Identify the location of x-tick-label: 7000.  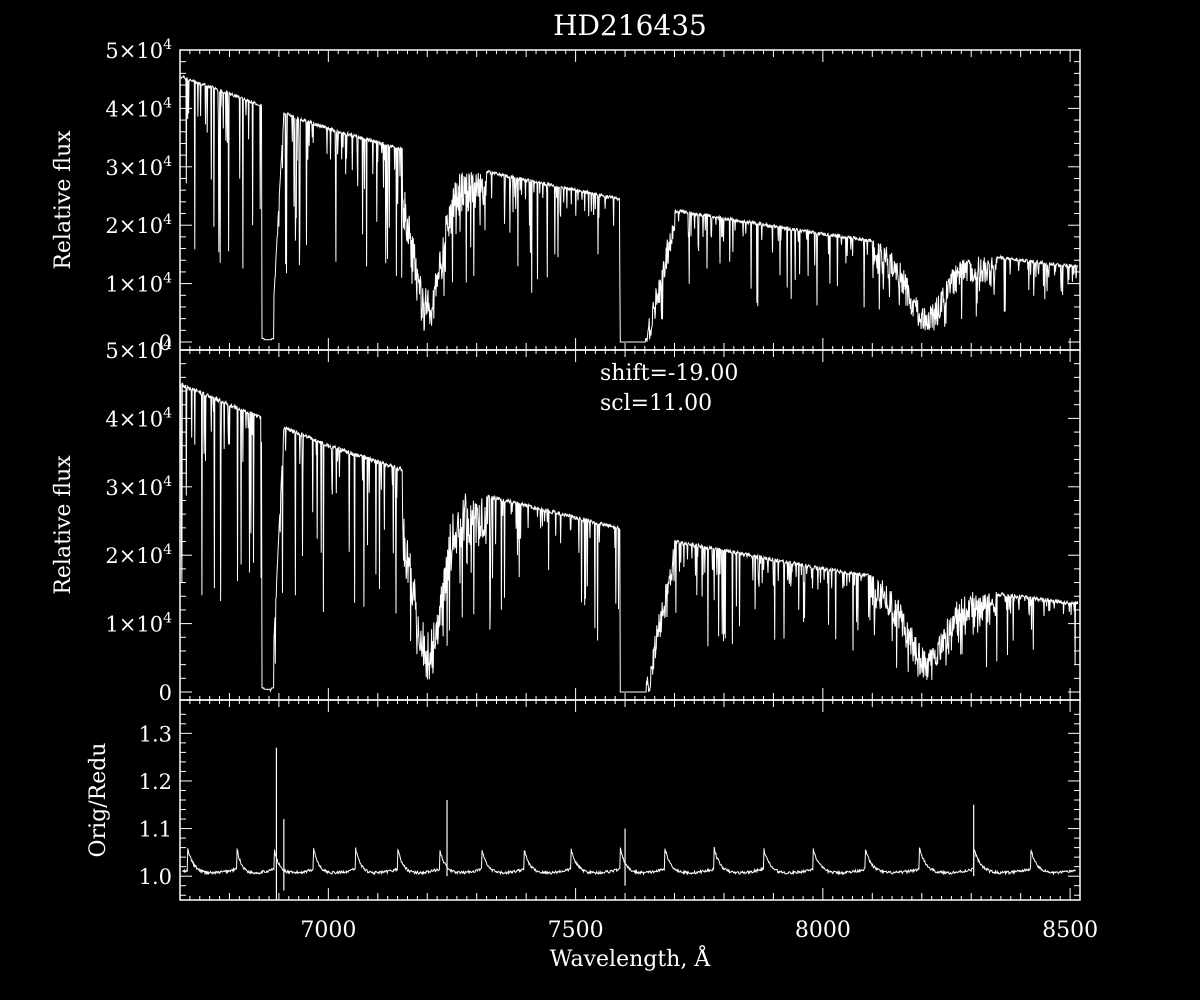
(328, 930).